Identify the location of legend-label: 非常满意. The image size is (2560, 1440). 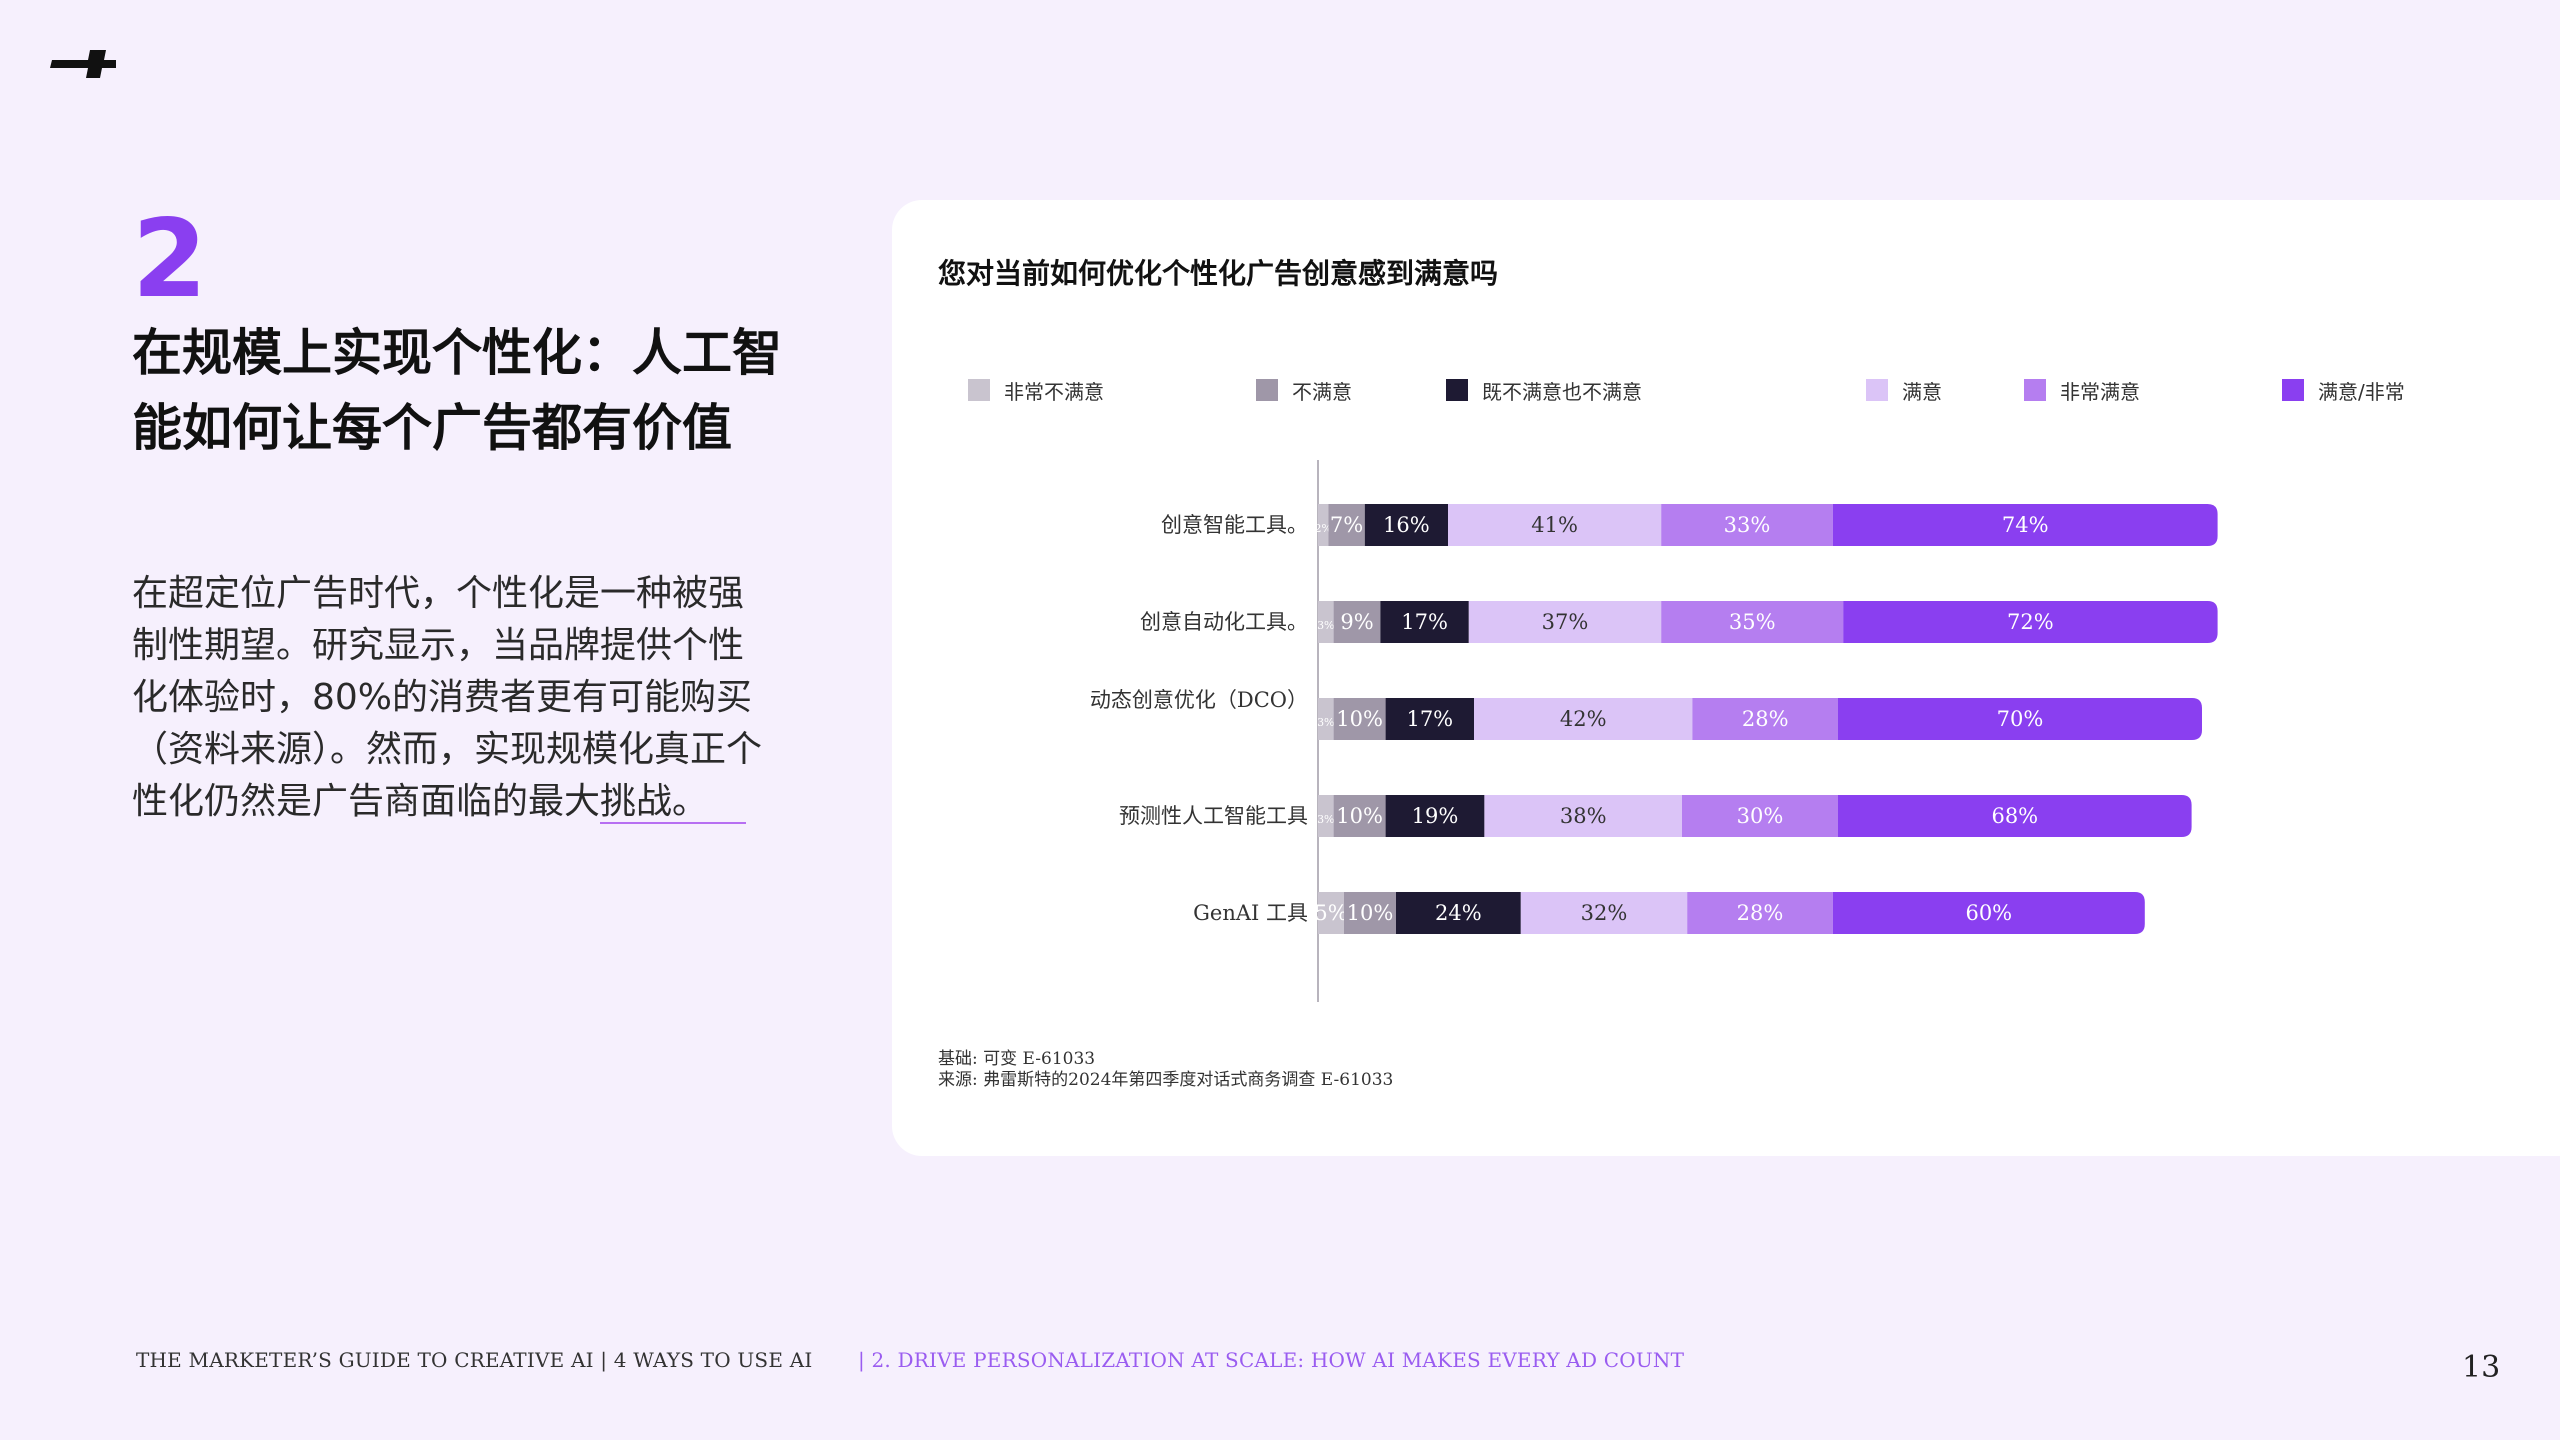
(2100, 391).